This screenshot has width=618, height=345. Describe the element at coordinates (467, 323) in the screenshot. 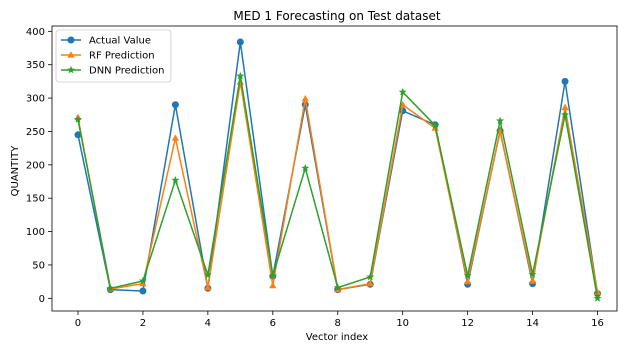

I see `x-tick-label: 12` at that location.